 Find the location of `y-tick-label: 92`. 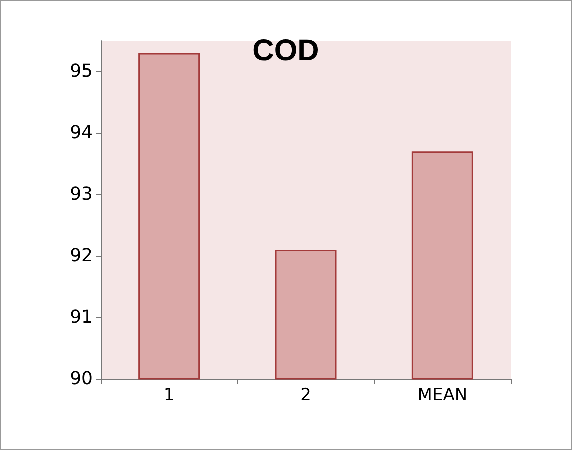

y-tick-label: 92 is located at coordinates (81, 256).